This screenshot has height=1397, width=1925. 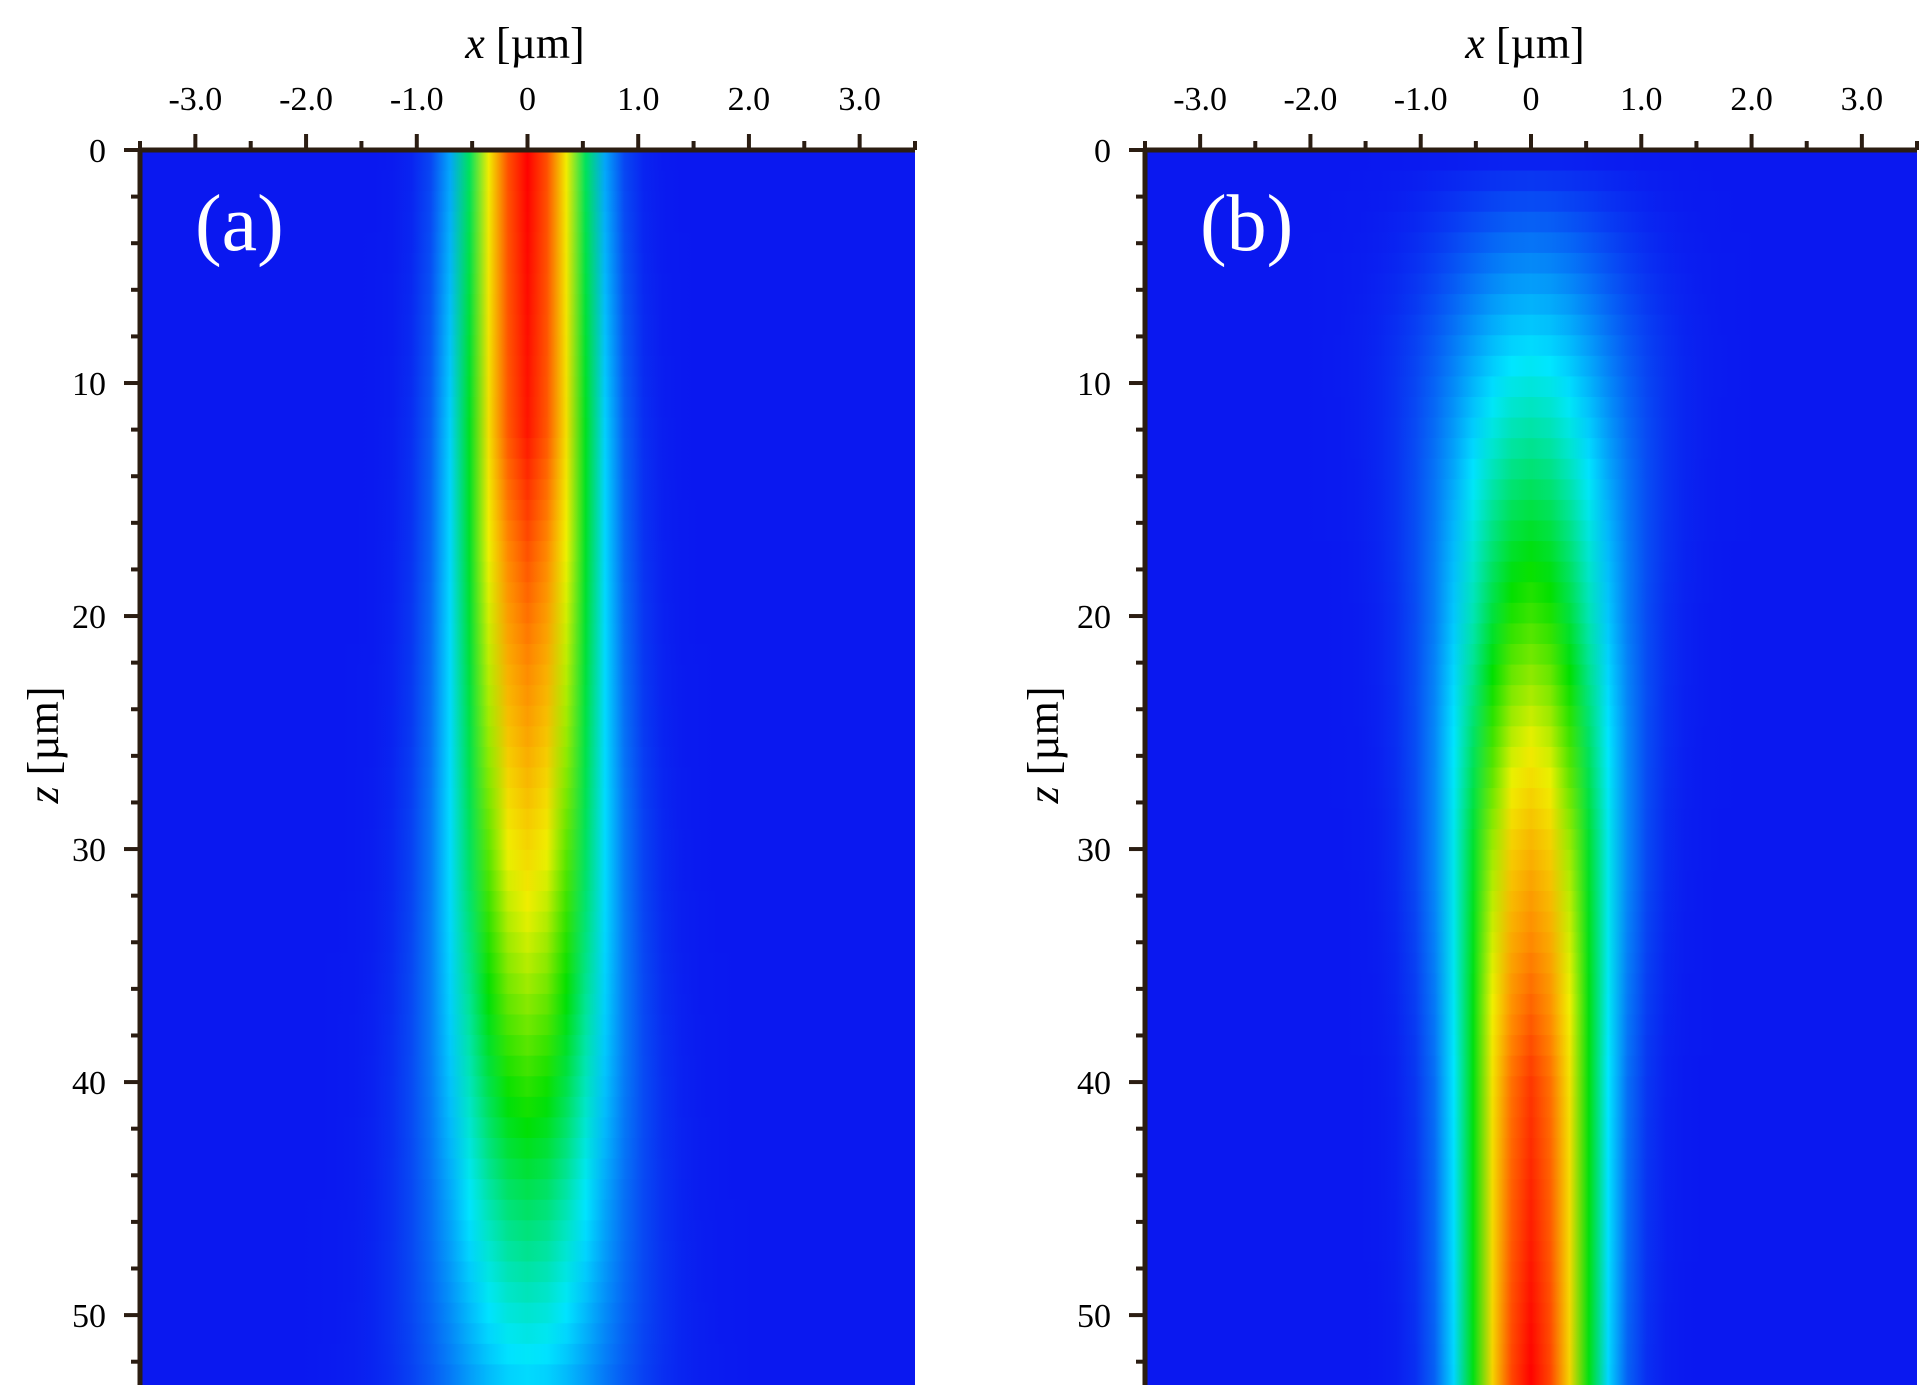 I want to click on panel-b-label: (b), so click(x=1246, y=224).